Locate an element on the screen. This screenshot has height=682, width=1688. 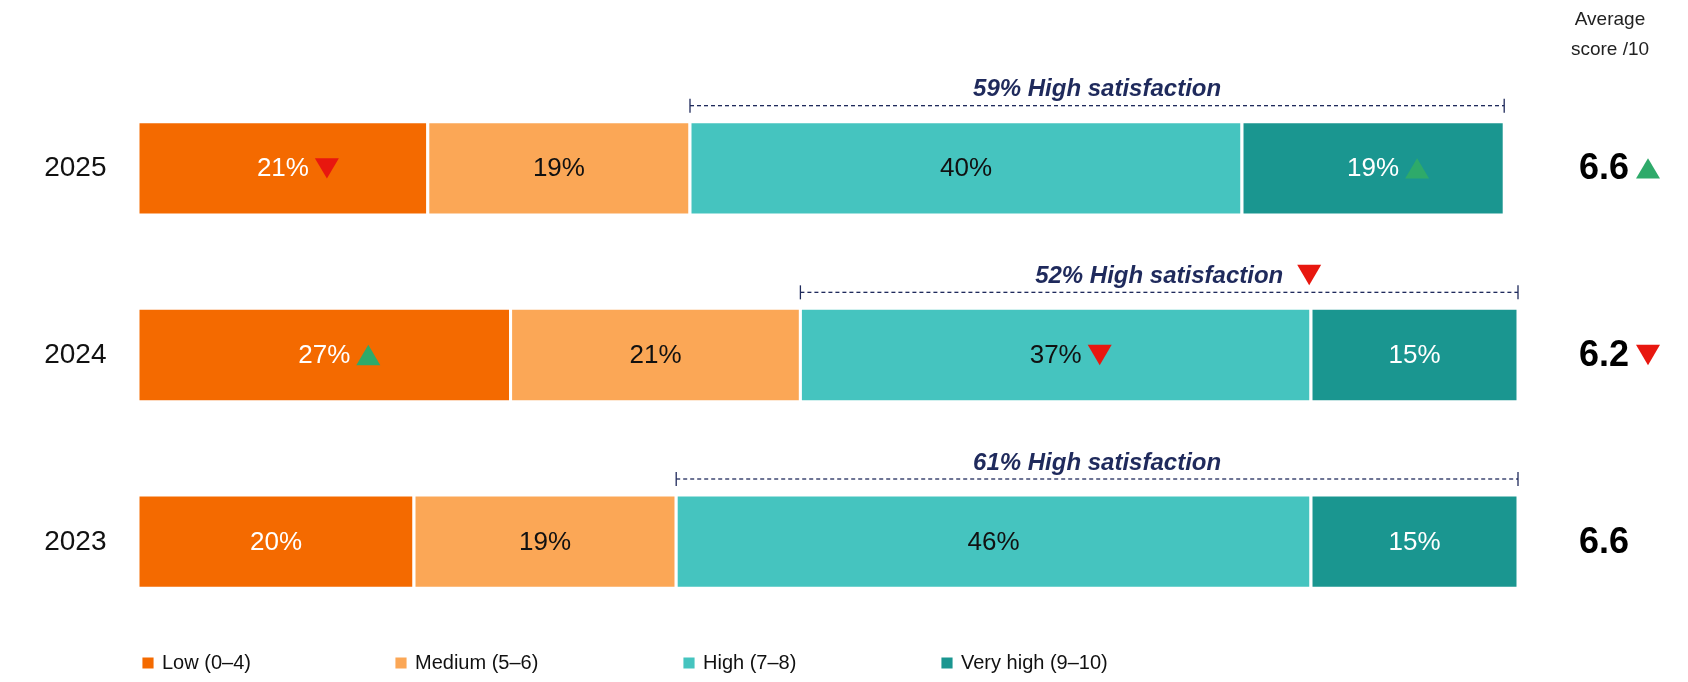
data-label: 46% is located at coordinates (993, 540).